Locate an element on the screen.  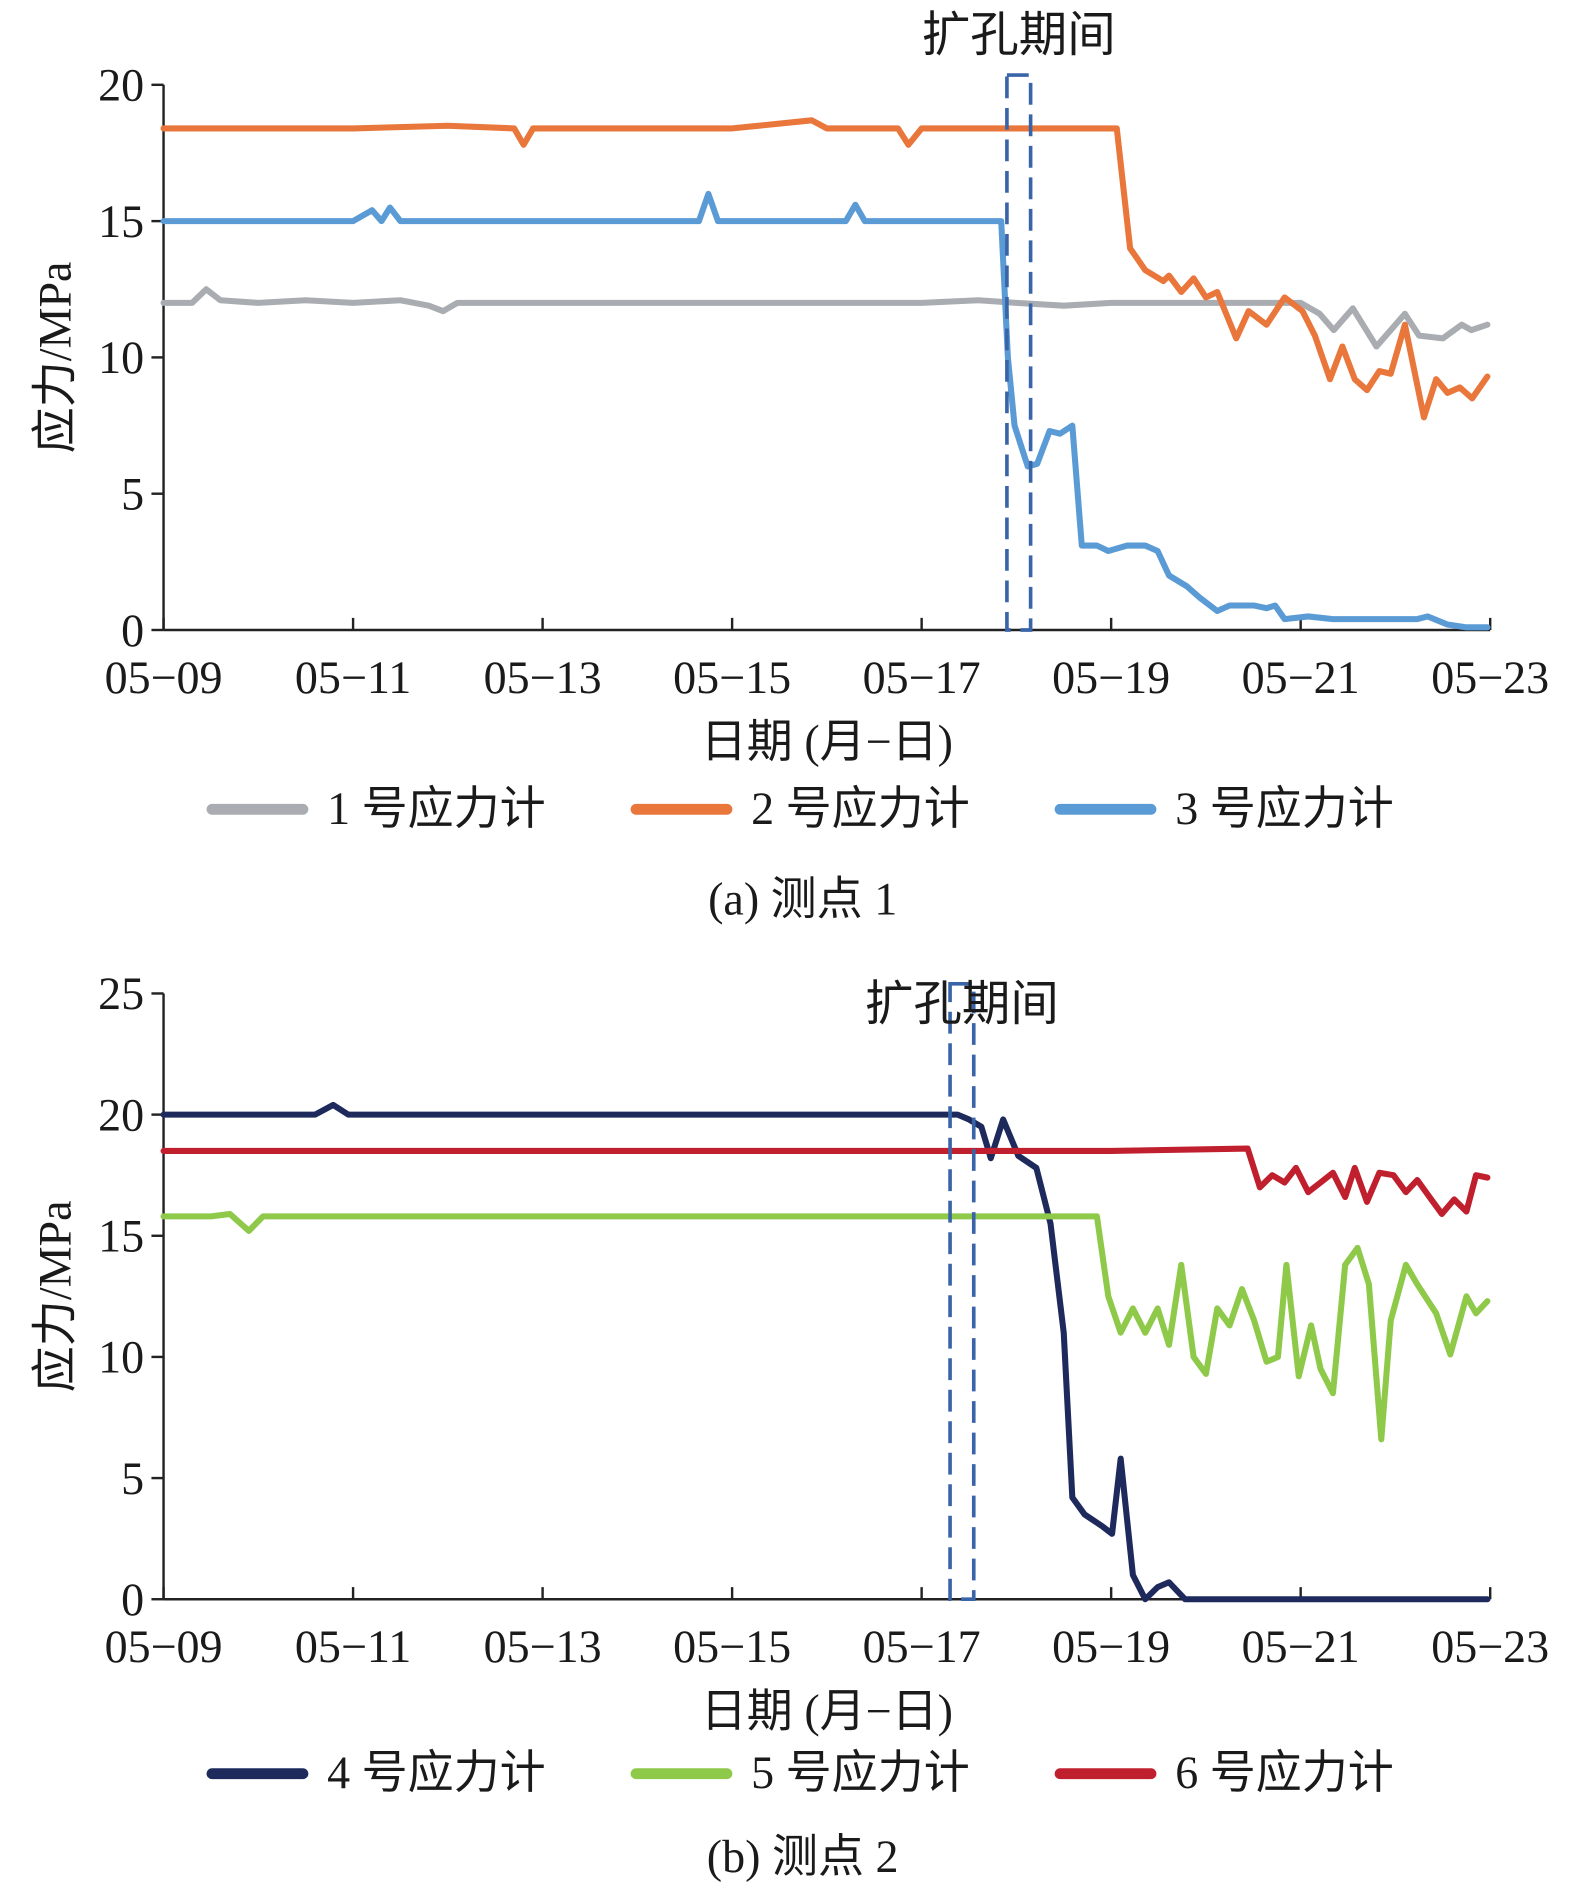
legend-label-2: 2 号应力计 is located at coordinates (860, 808).